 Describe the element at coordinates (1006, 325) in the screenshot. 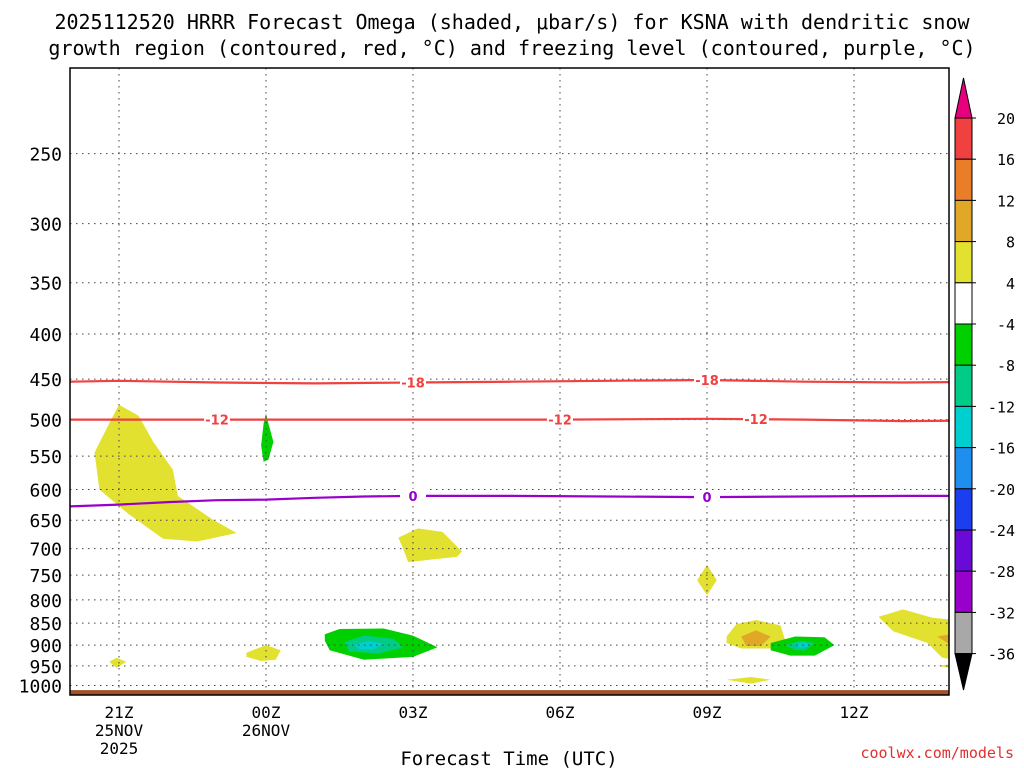

I see `colorbar-label: -4` at that location.